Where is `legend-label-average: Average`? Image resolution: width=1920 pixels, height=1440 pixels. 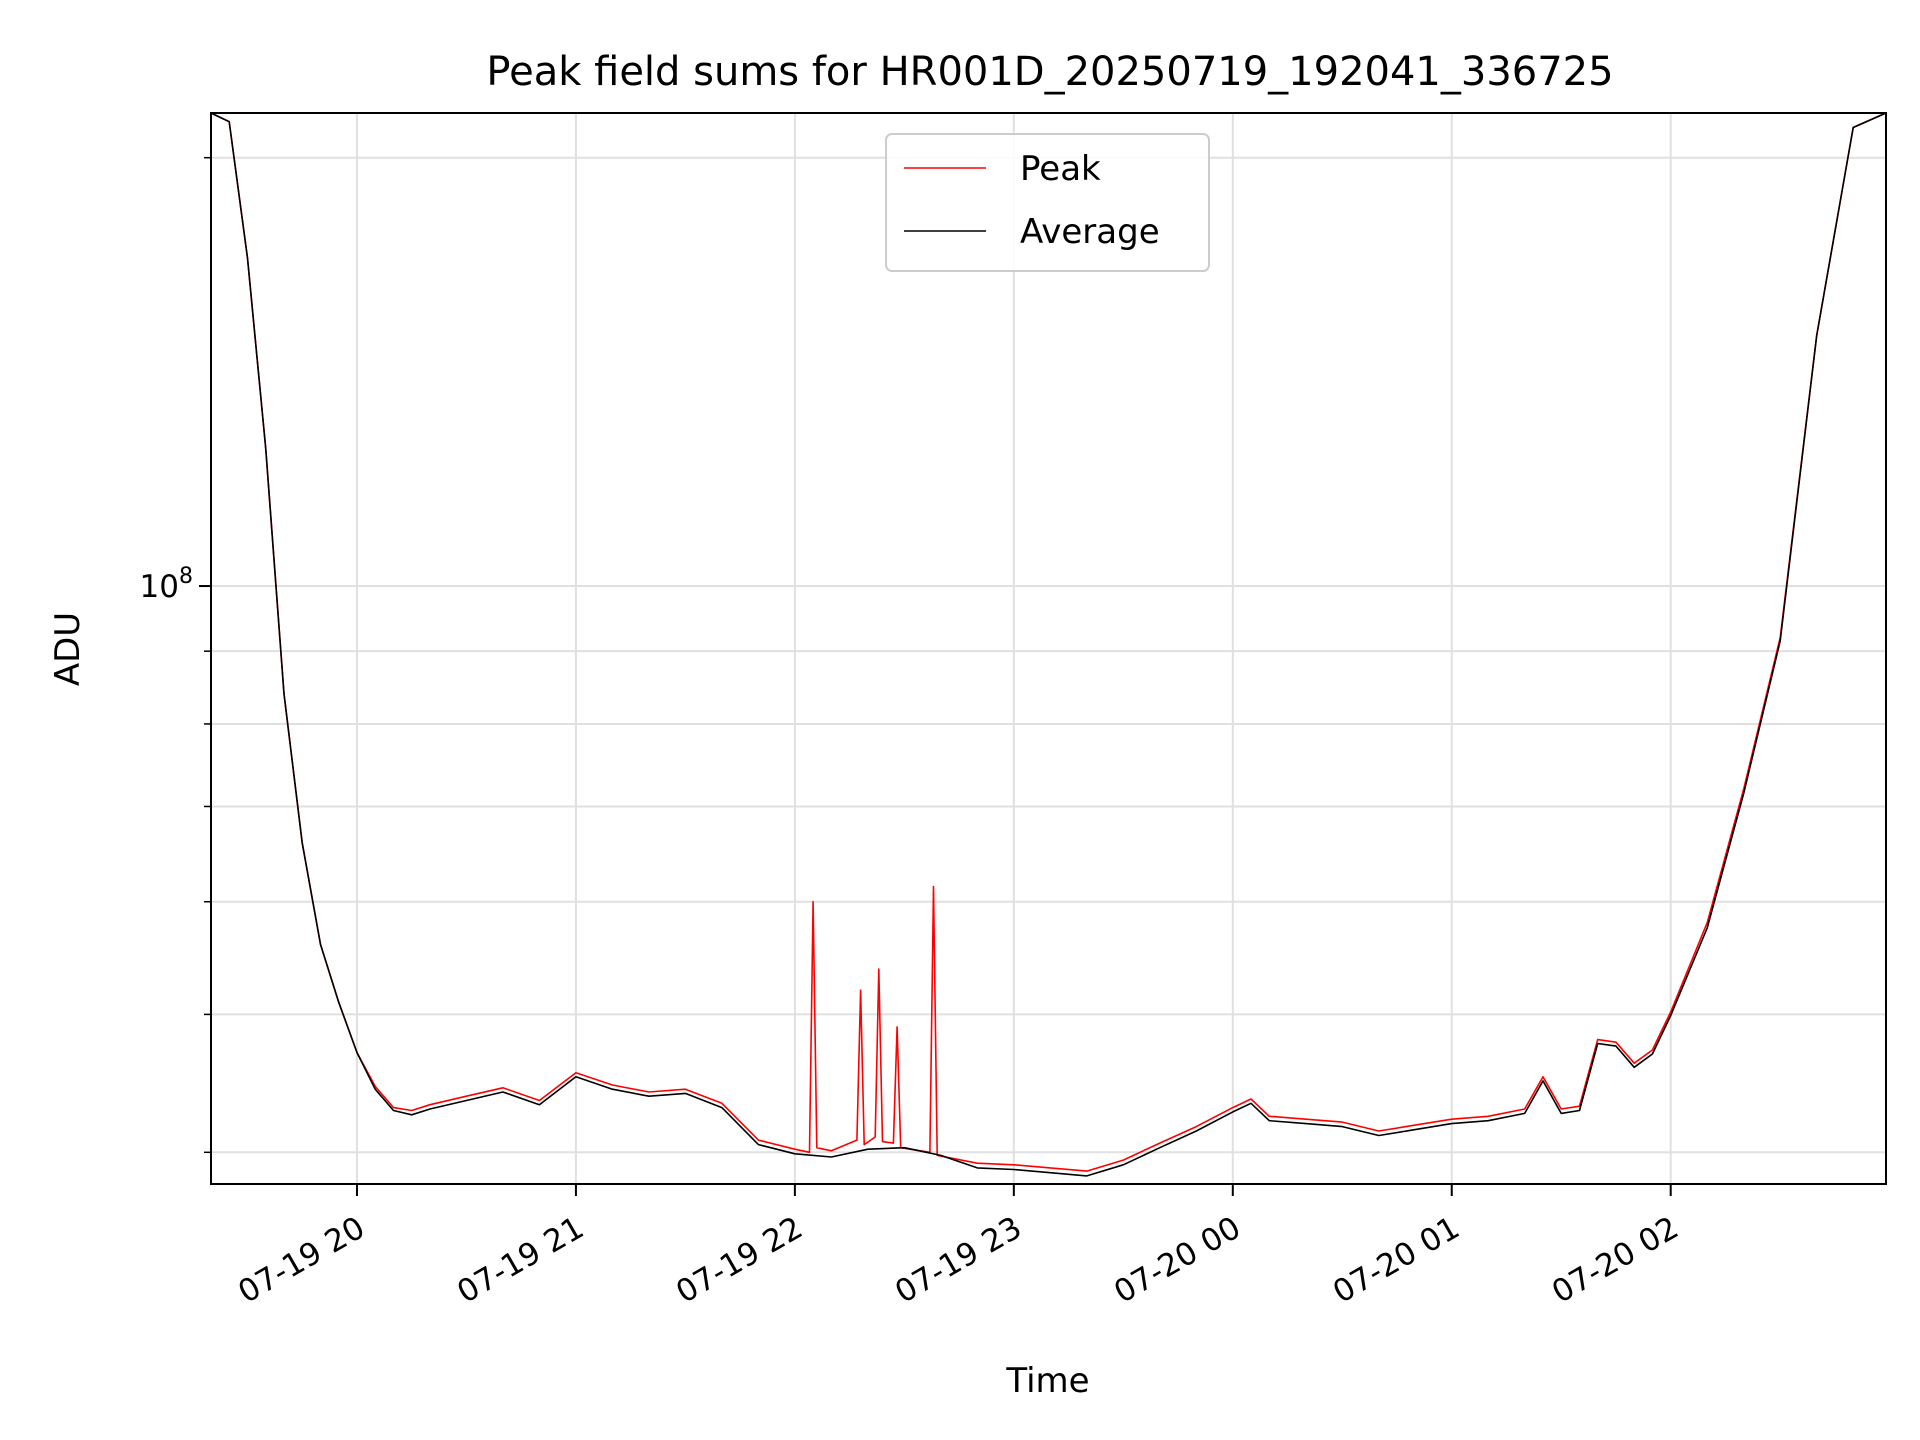
legend-label-average: Average is located at coordinates (1090, 232).